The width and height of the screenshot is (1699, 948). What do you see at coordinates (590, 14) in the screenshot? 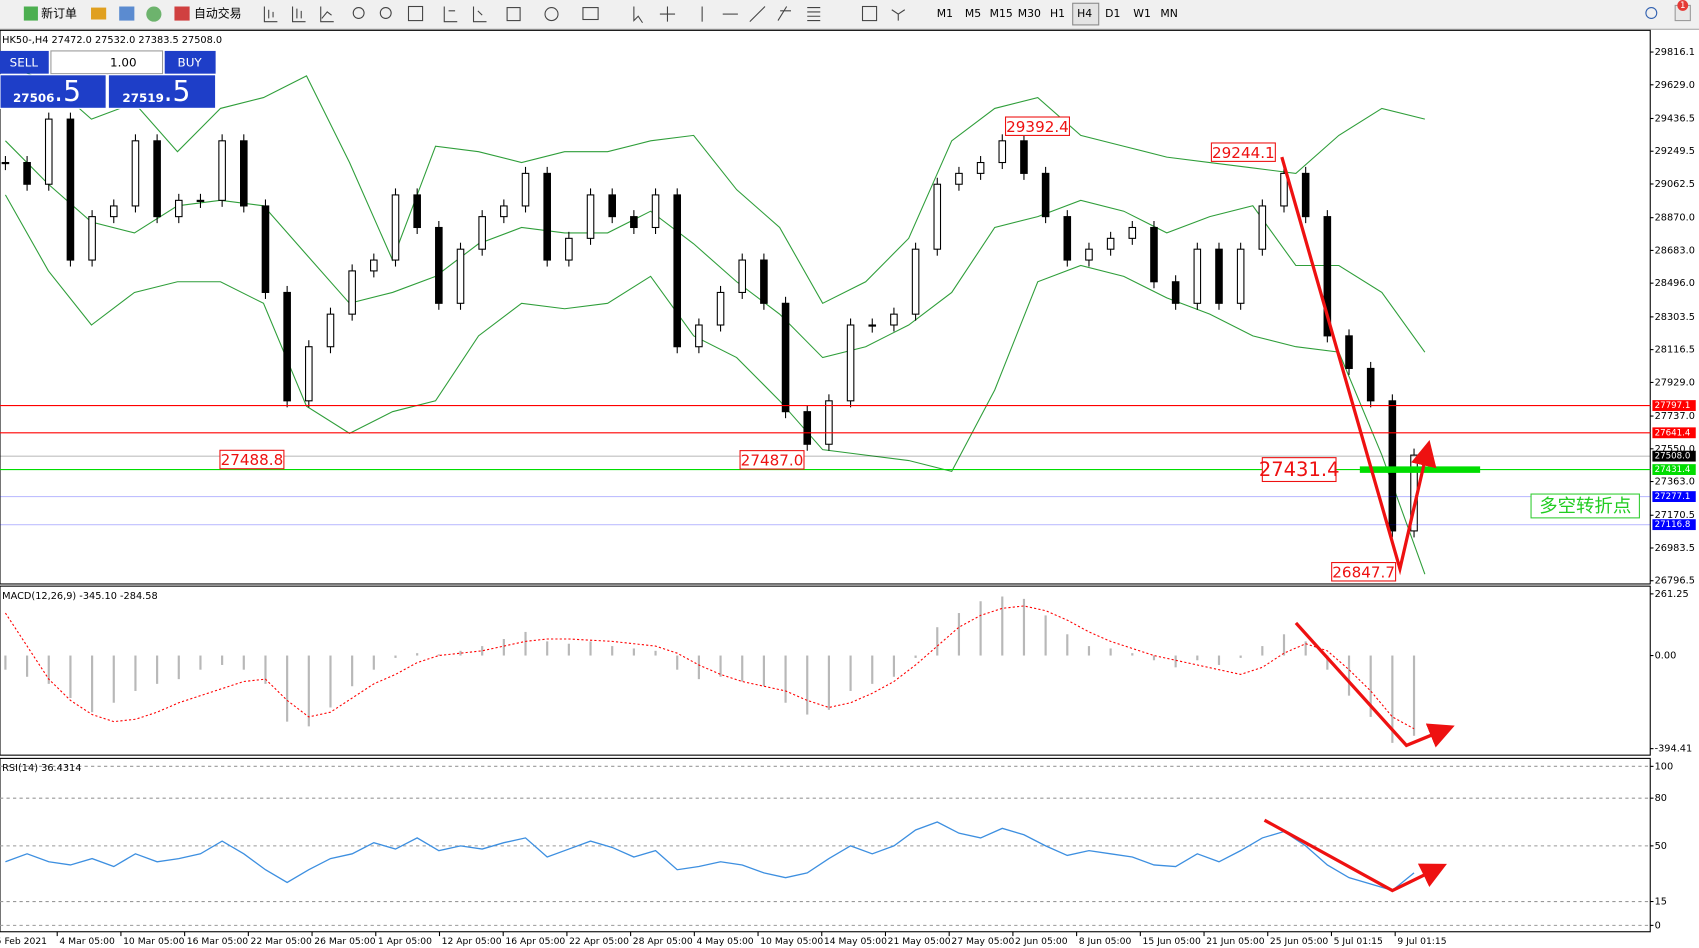
I see `templates` at bounding box center [590, 14].